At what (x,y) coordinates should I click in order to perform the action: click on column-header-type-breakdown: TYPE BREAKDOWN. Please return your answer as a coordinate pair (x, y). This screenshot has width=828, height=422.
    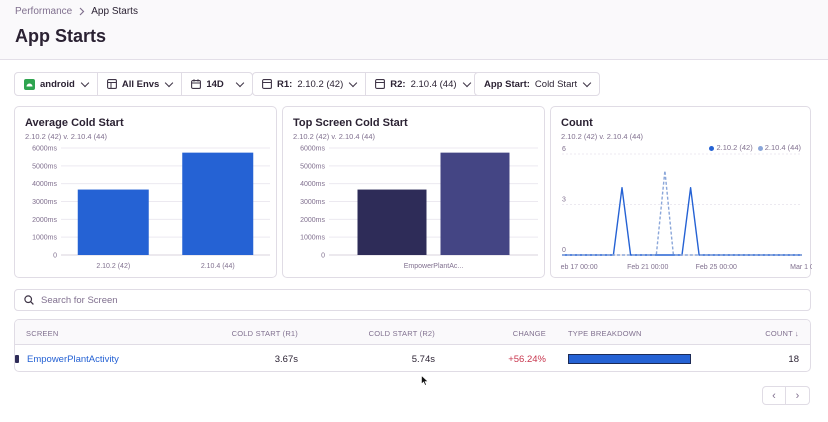
    Looking at the image, I should click on (605, 333).